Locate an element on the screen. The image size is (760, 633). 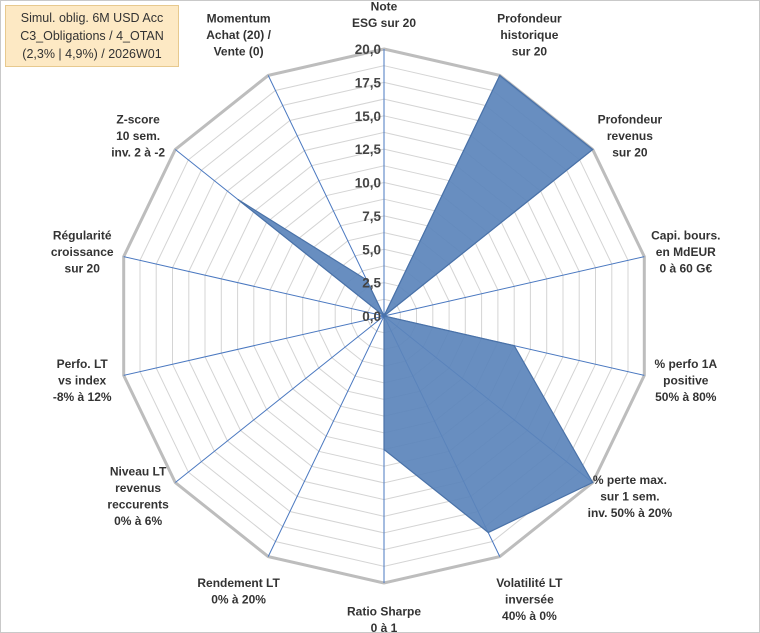
axis-label-line: positive is located at coordinates (686, 381).